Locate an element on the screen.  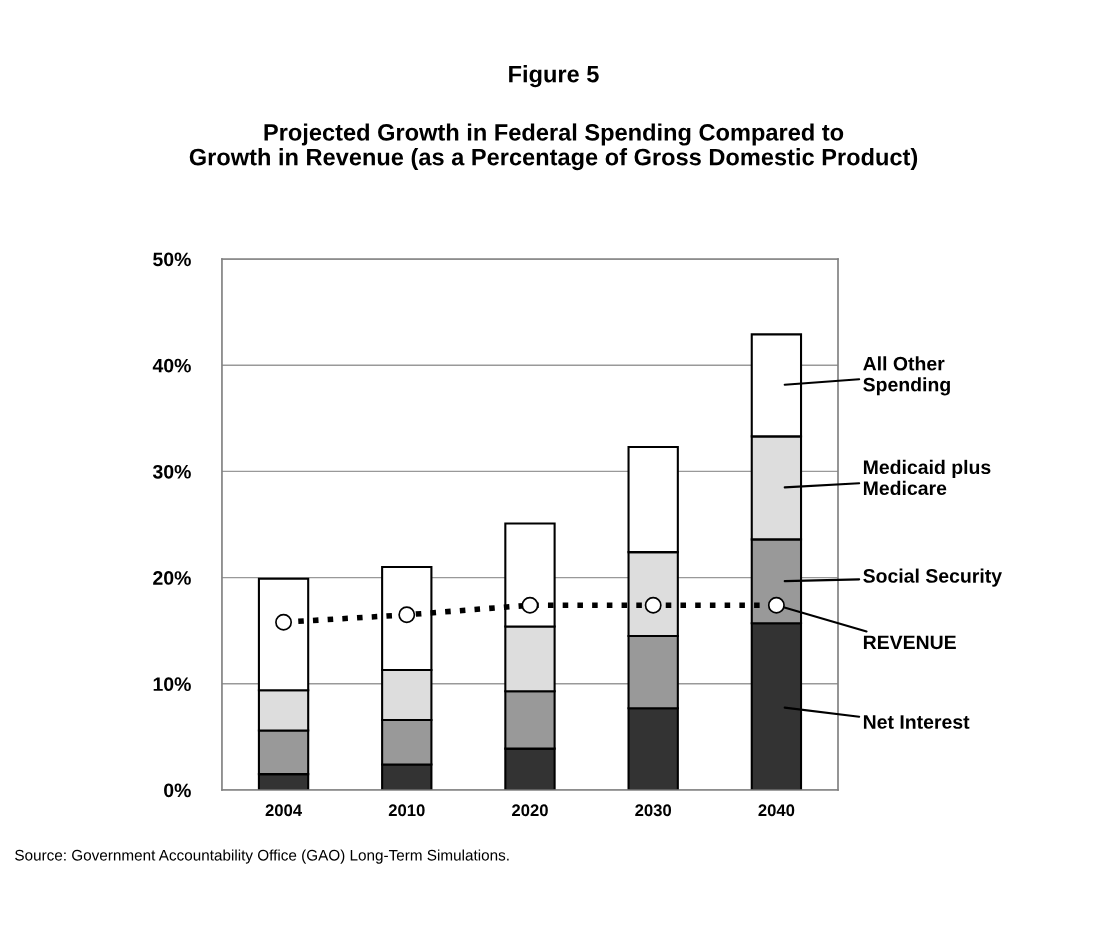
x-tick-label: 2010 is located at coordinates (406, 810).